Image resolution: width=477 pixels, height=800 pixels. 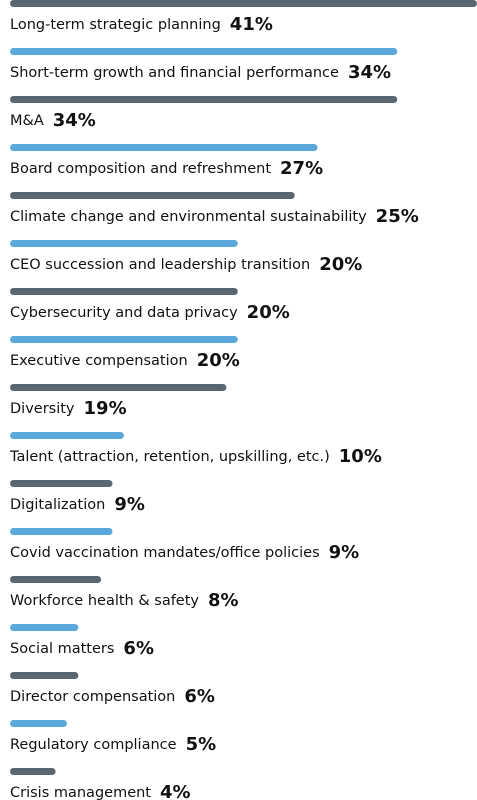 What do you see at coordinates (140, 169) in the screenshot?
I see `category-label: Board composition and refreshment` at bounding box center [140, 169].